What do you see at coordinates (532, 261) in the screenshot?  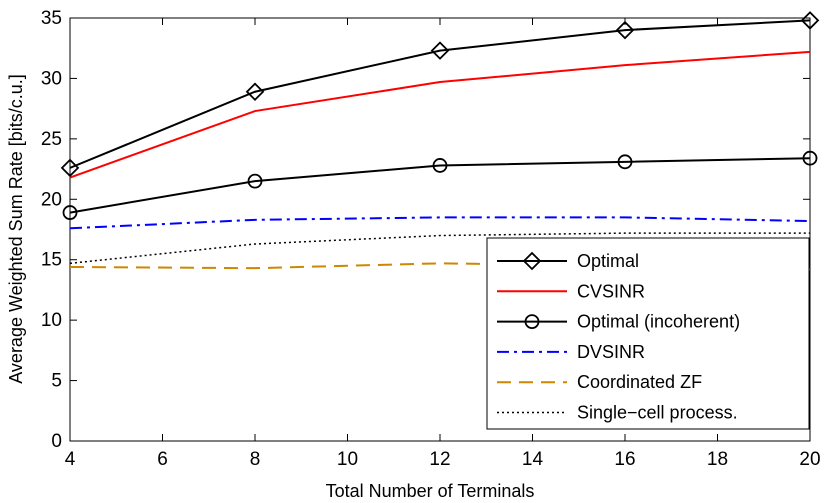 I see `legend-marker-optimal` at bounding box center [532, 261].